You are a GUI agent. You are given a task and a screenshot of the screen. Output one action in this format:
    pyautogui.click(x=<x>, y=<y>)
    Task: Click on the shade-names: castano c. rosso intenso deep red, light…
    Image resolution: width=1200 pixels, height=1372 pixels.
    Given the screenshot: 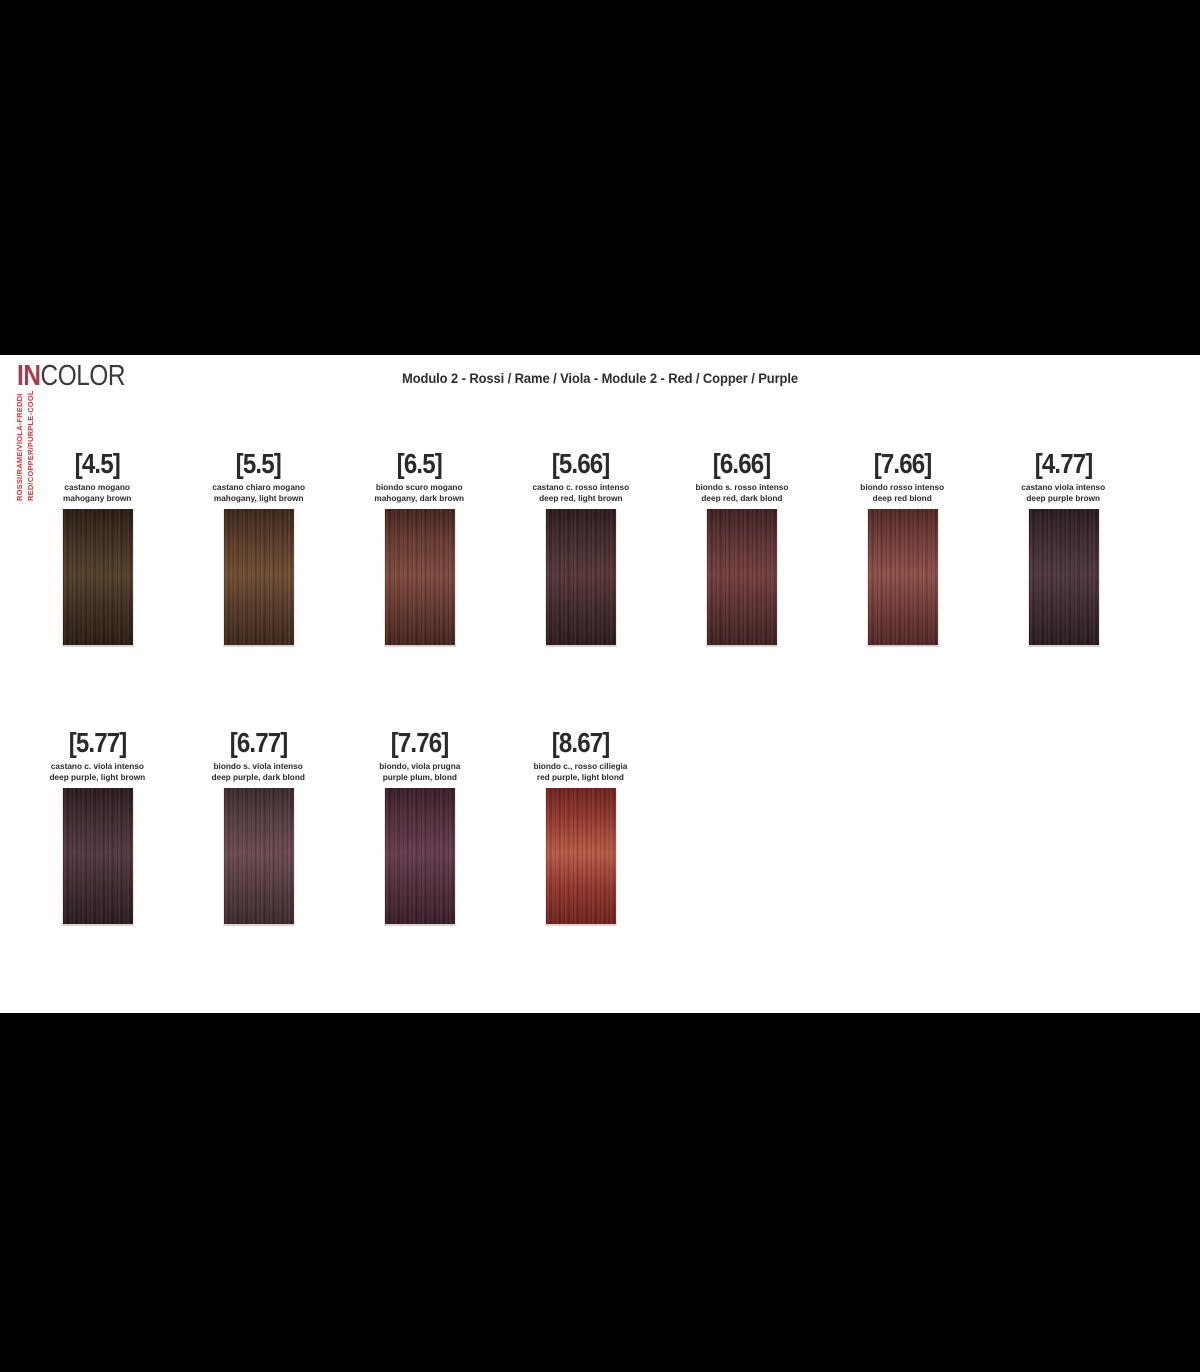 What is the action you would take?
    pyautogui.click(x=581, y=493)
    